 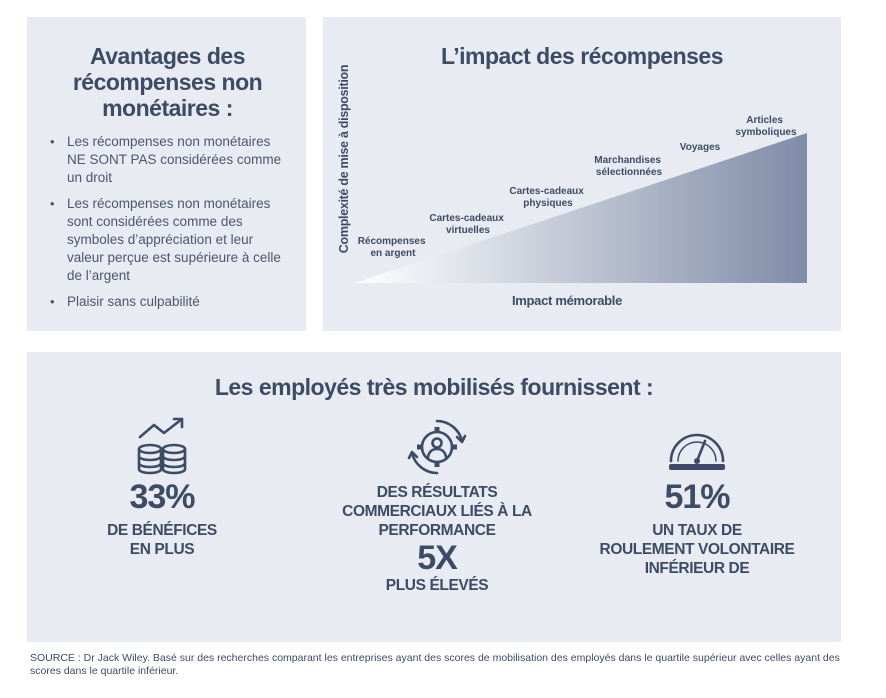 I want to click on step-label-line: Récompenses, so click(x=392, y=241).